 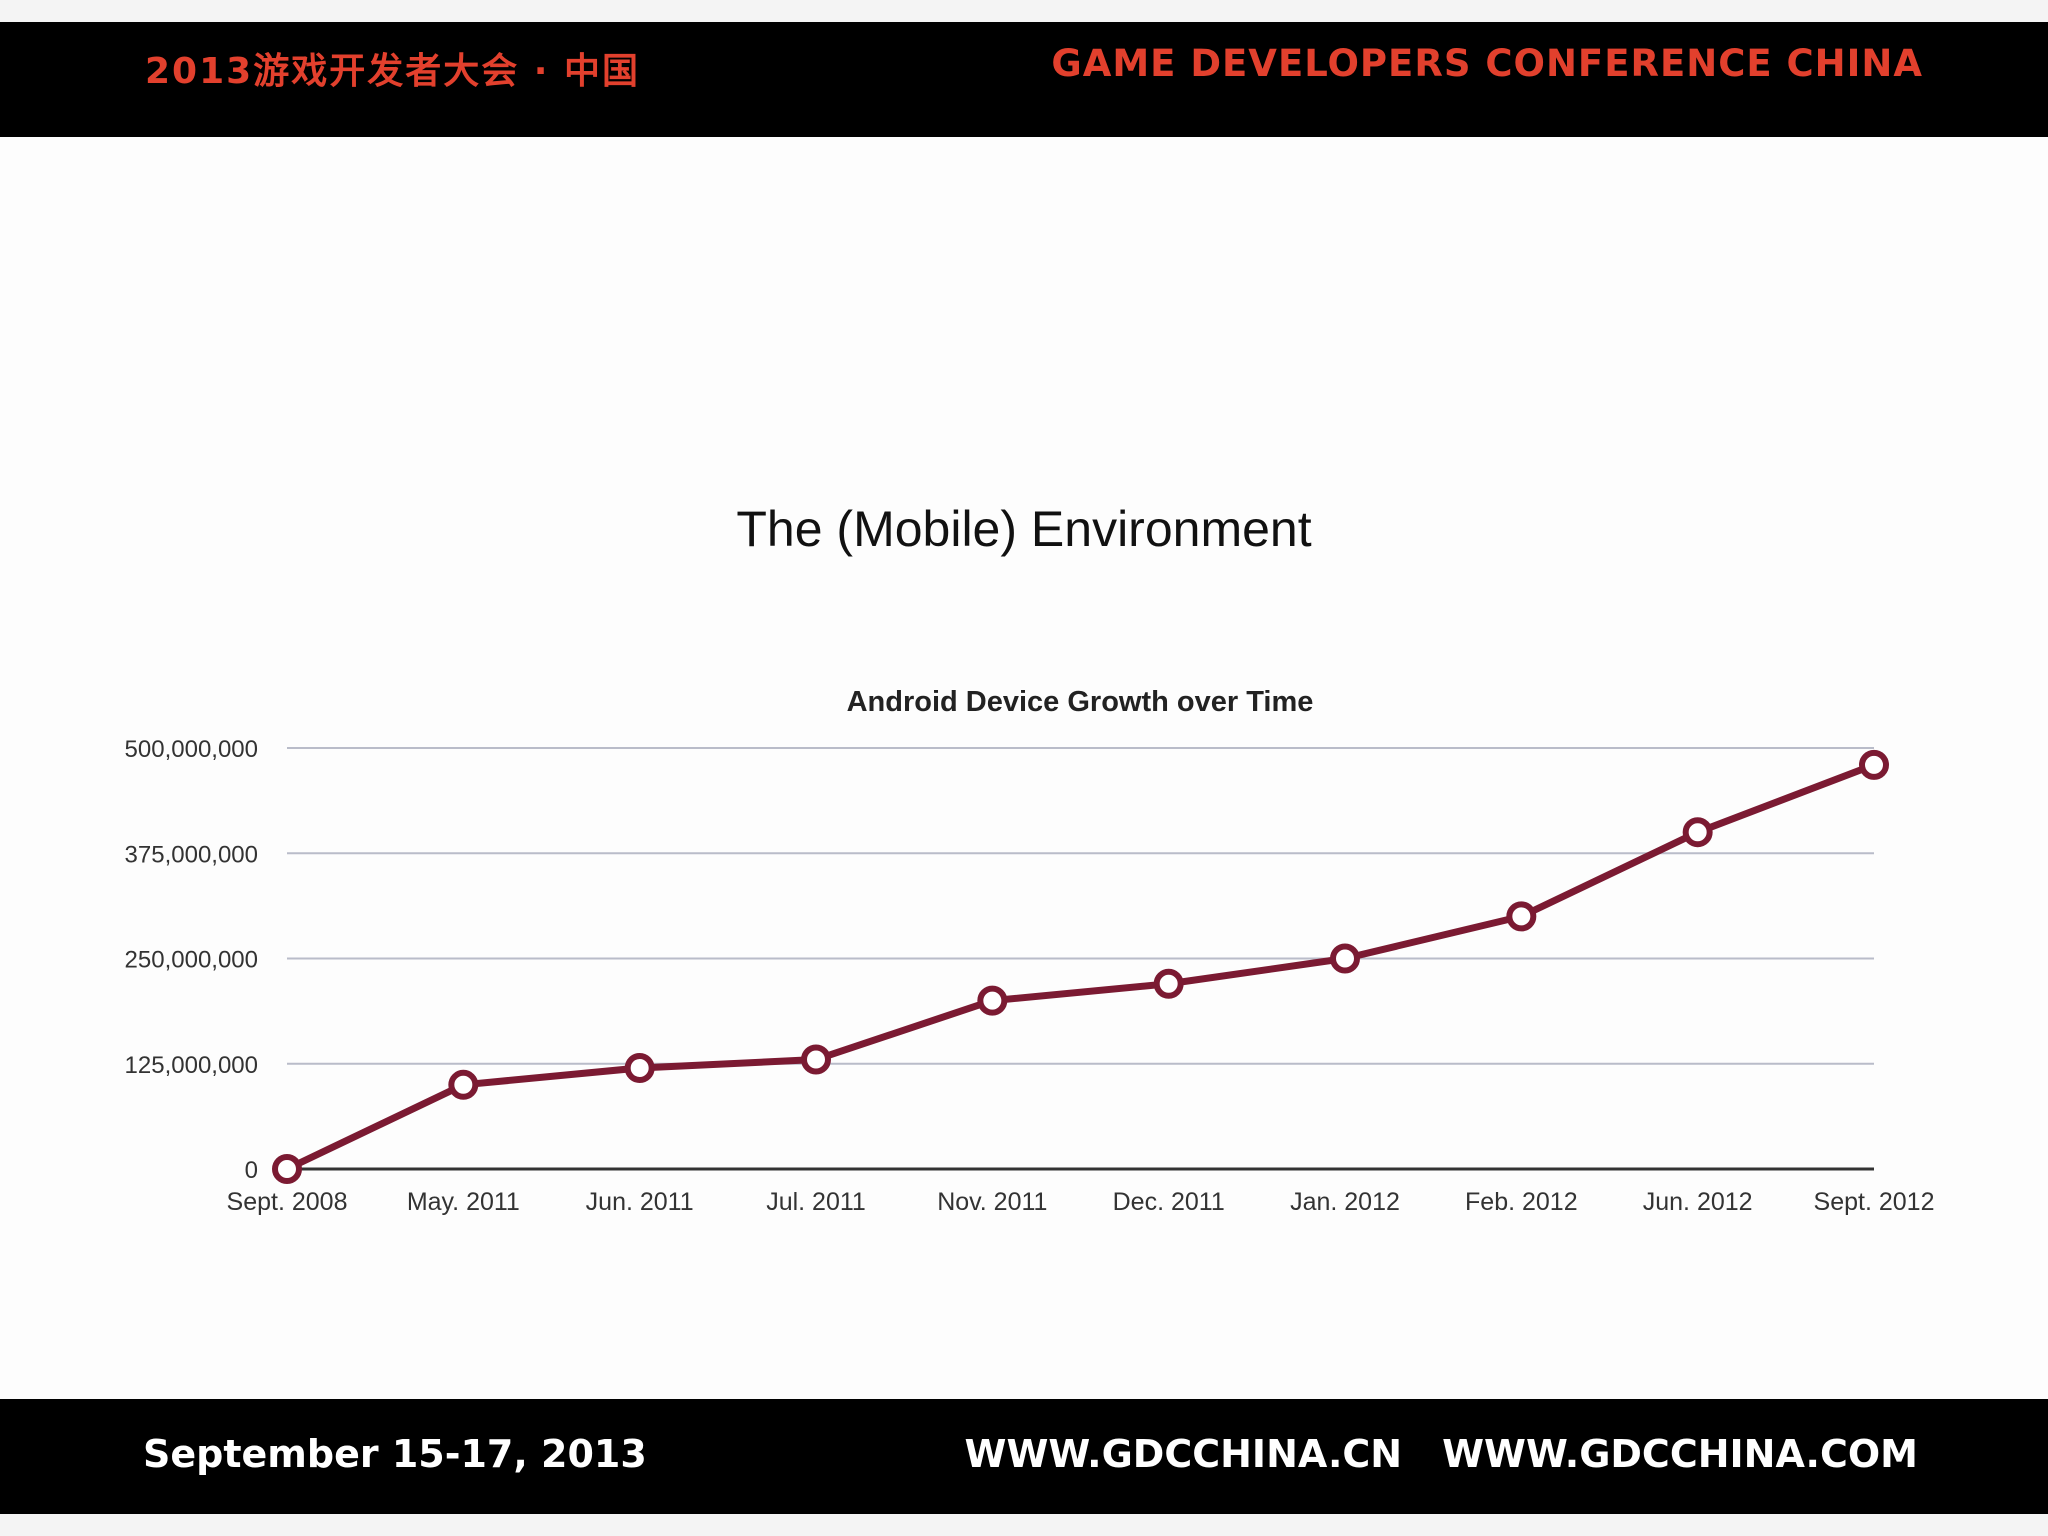 What do you see at coordinates (191, 960) in the screenshot?
I see `y-tick-label: 250,000,000` at bounding box center [191, 960].